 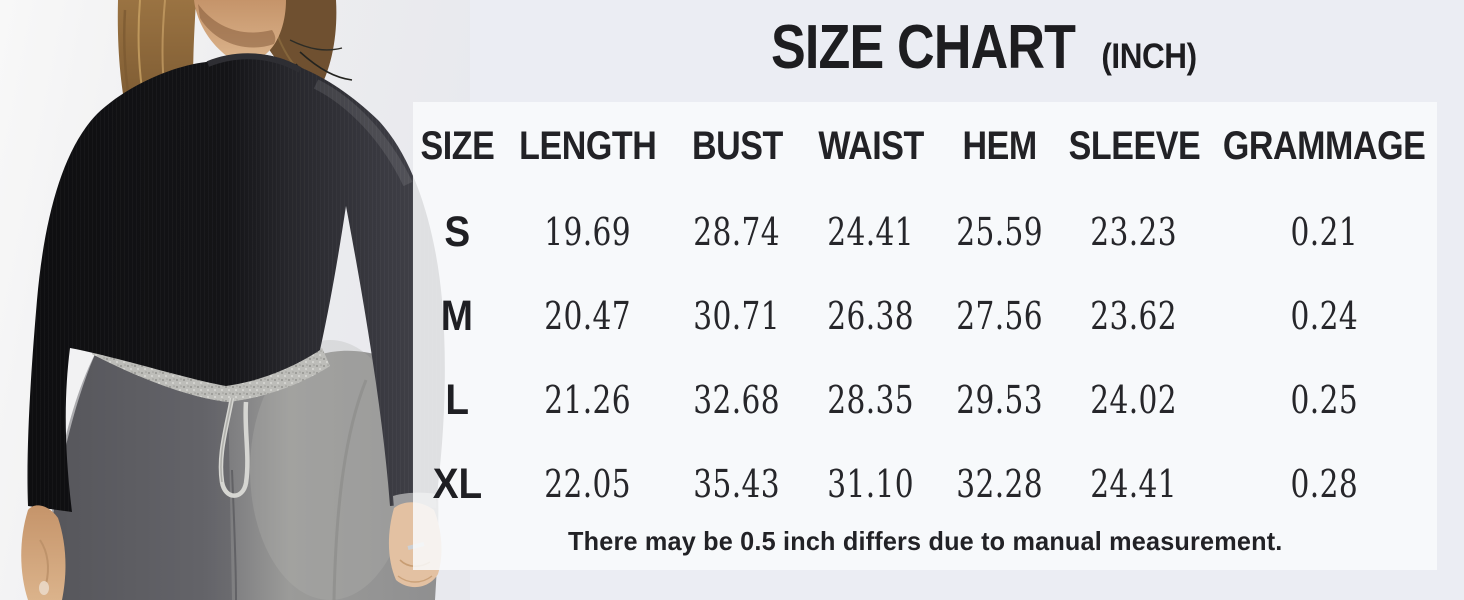 I want to click on table-cell: 28.74, so click(x=737, y=232).